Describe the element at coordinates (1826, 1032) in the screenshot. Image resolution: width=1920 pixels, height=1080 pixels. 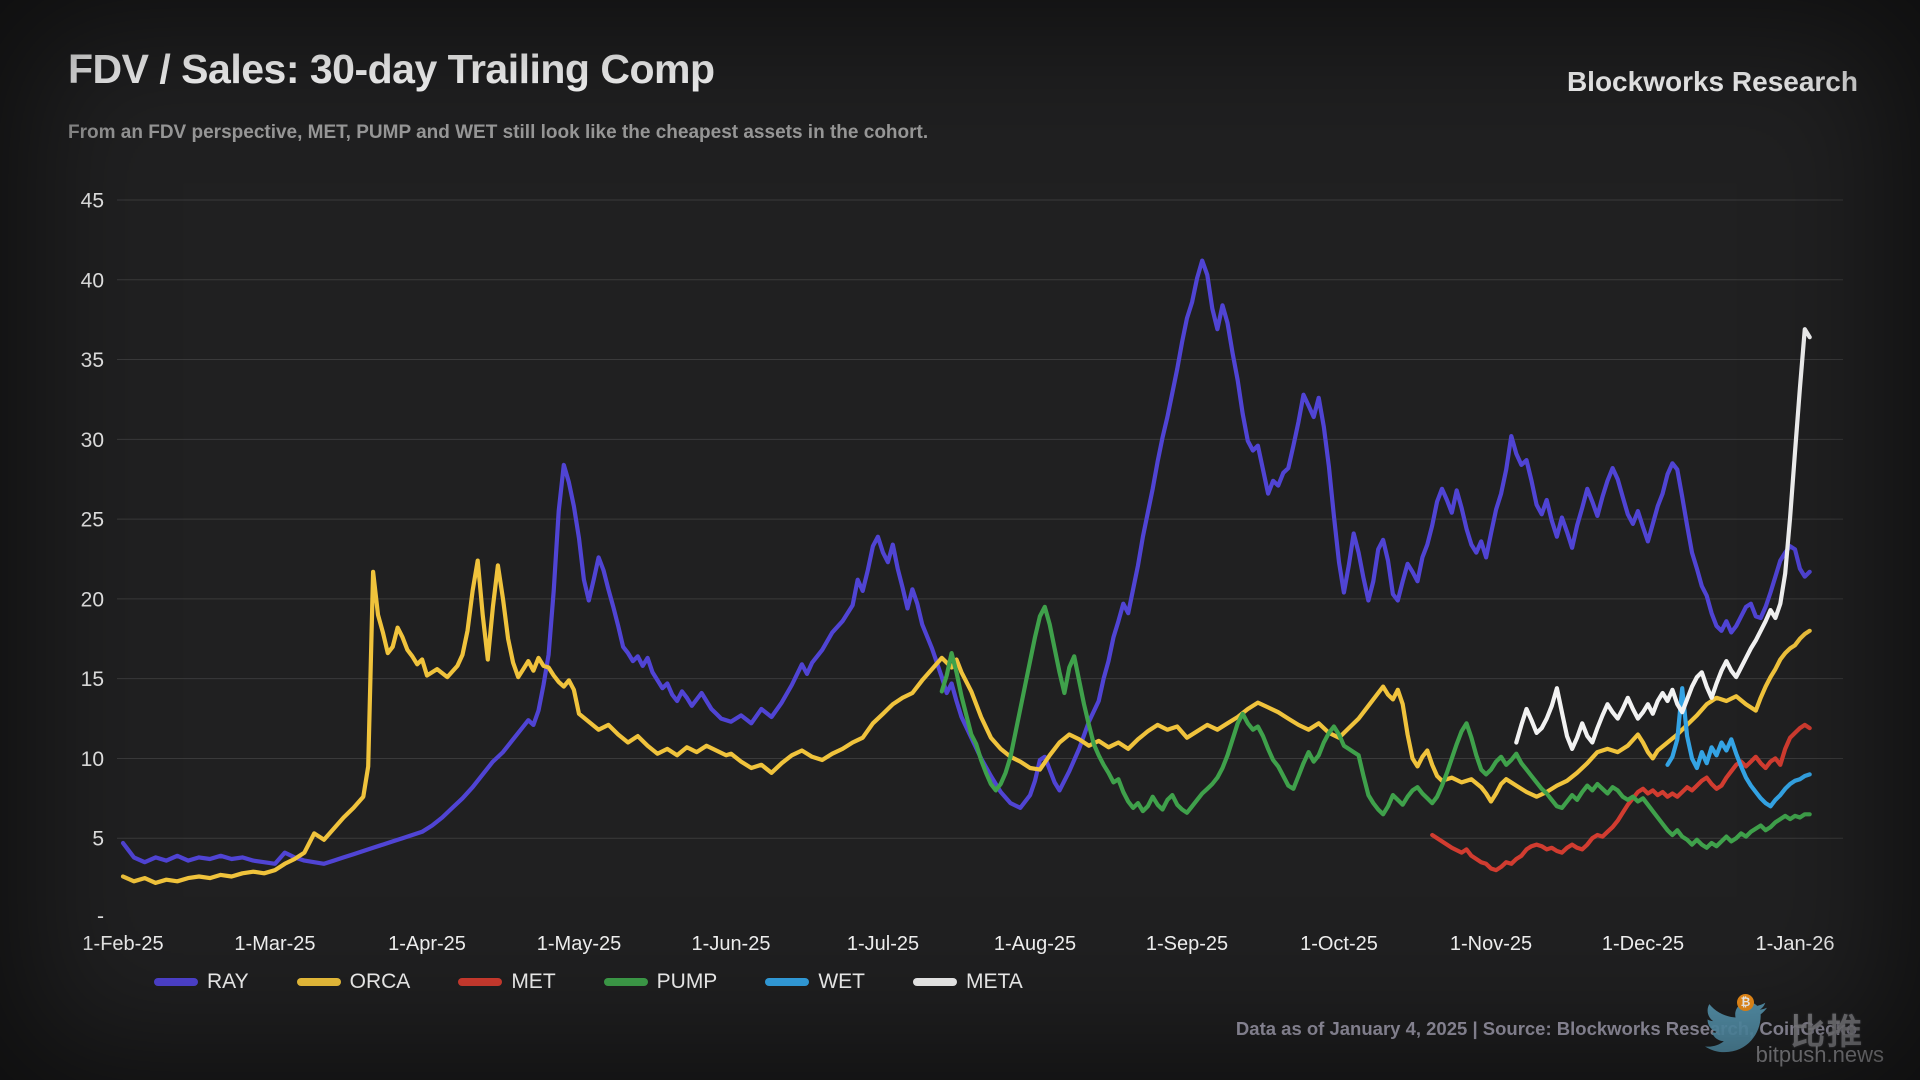
I see `bitpush-cn-watermark: 比推` at that location.